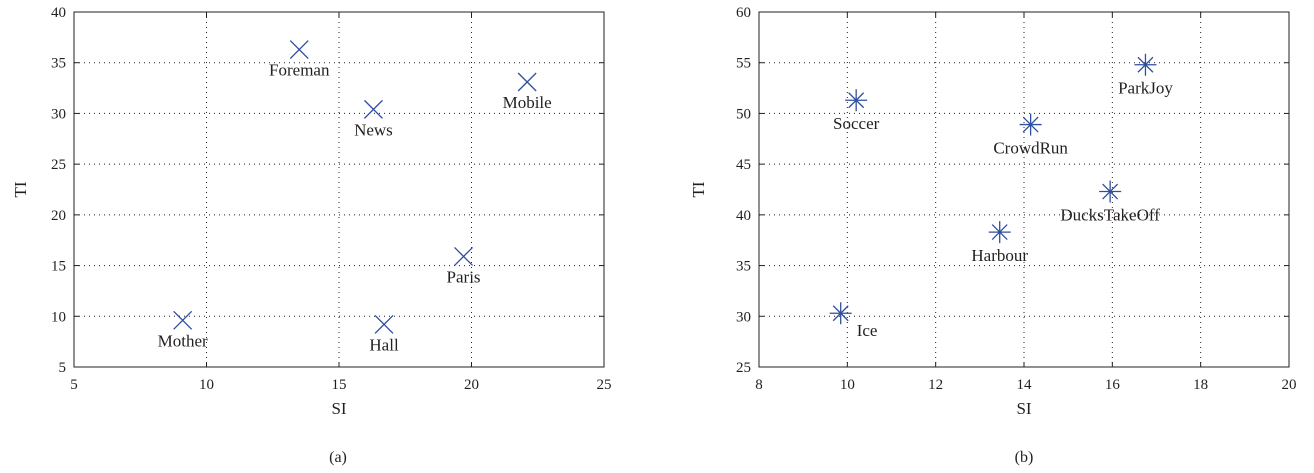 The width and height of the screenshot is (1314, 473). What do you see at coordinates (759, 385) in the screenshot?
I see `x-tick-label: 8` at bounding box center [759, 385].